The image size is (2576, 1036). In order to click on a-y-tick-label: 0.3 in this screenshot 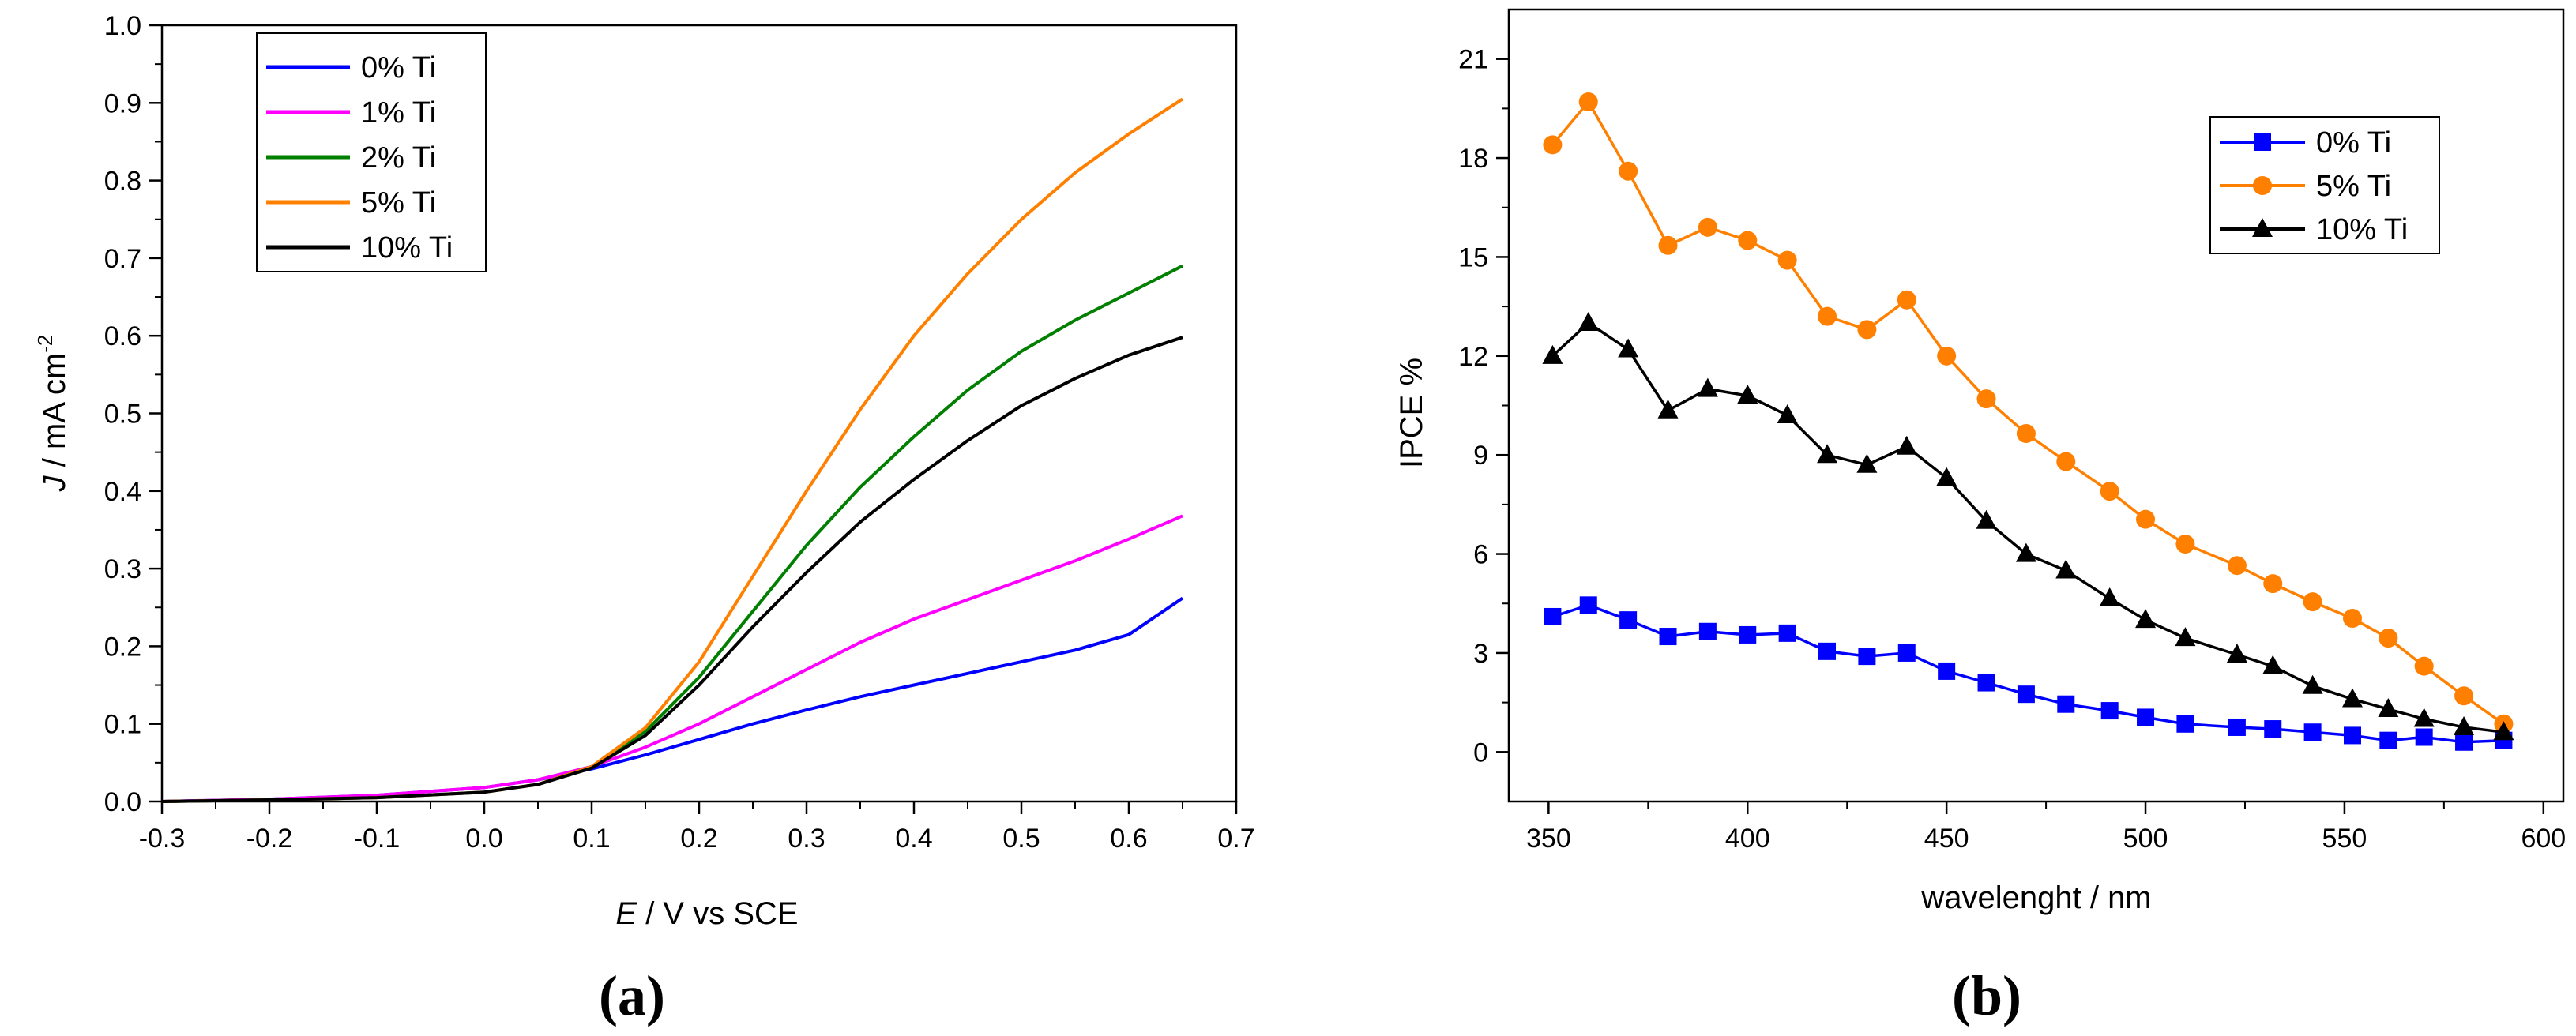, I will do `click(122, 569)`.